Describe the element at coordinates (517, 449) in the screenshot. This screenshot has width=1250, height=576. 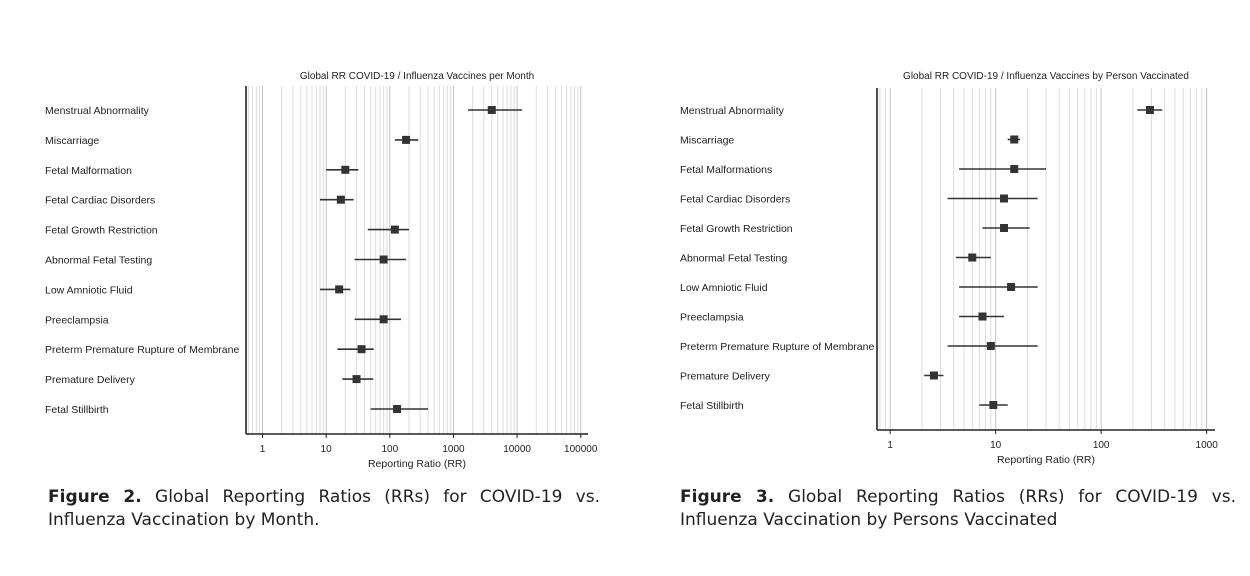
I see `x-tick-label: 10000` at that location.